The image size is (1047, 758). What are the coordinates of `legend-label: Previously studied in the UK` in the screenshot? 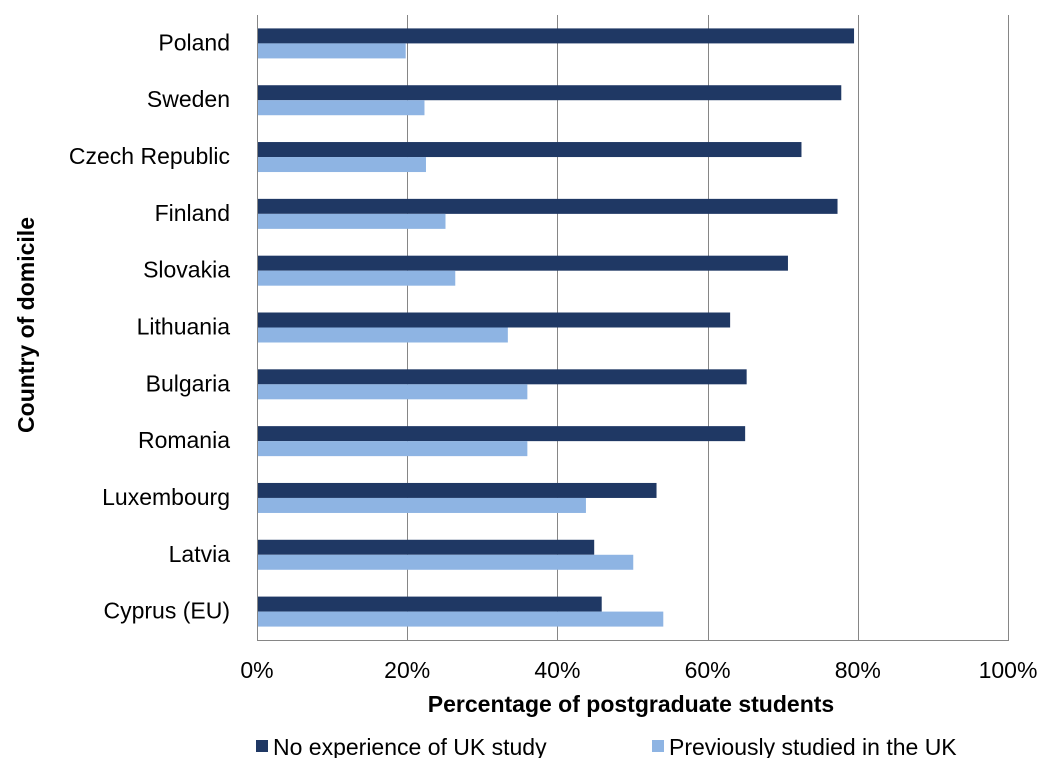 It's located at (813, 746).